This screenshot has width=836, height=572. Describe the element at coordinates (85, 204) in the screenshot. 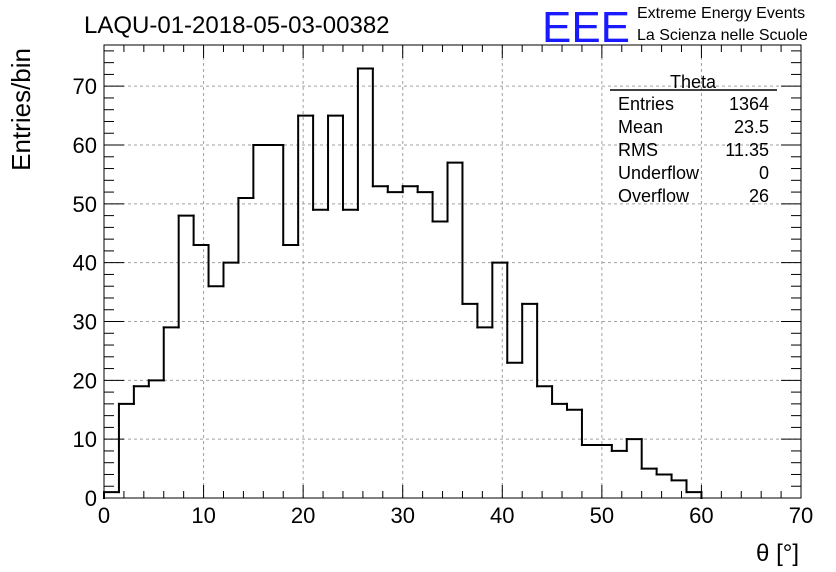

I see `y-tick-label: 50` at that location.